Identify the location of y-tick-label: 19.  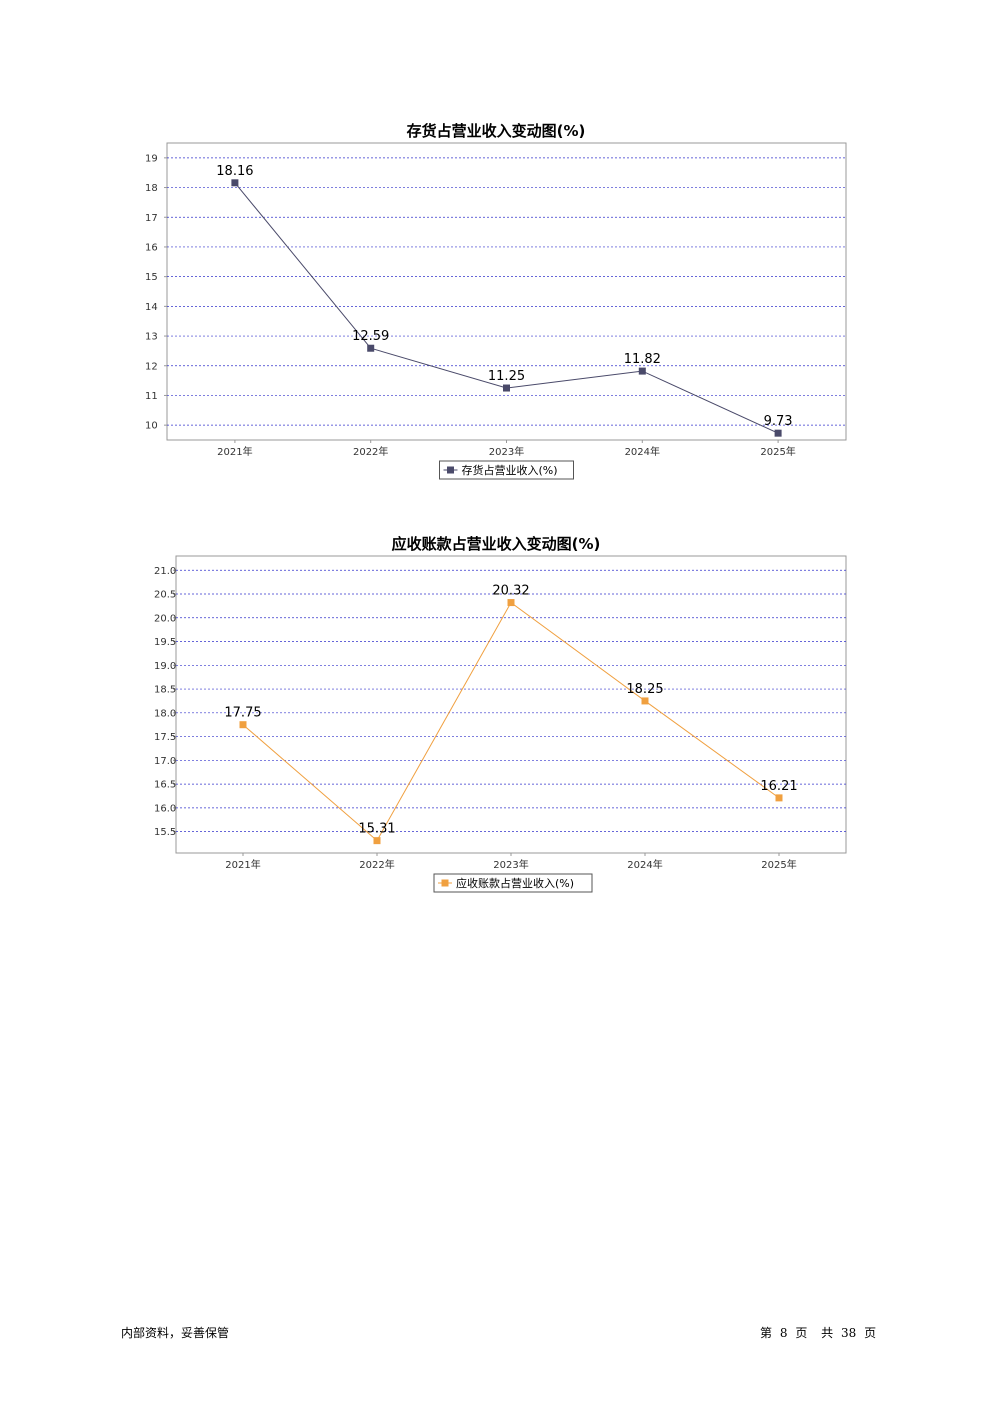
(151, 158).